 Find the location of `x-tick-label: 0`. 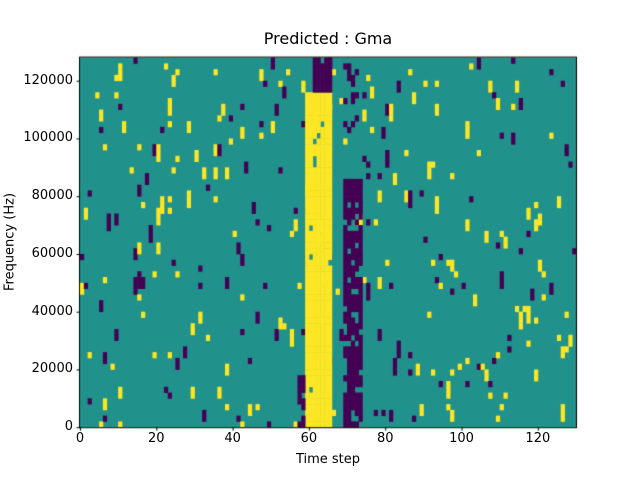

x-tick-label: 0 is located at coordinates (80, 438).